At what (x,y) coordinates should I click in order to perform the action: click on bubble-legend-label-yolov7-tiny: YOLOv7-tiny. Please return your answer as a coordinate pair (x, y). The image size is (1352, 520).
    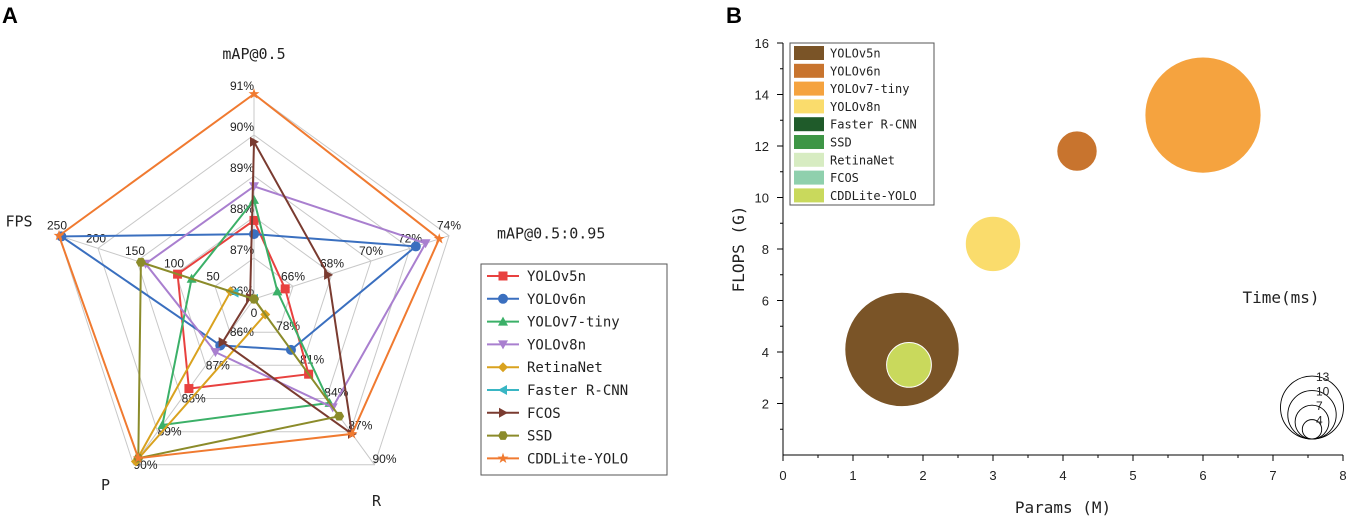
    Looking at the image, I should click on (869, 89).